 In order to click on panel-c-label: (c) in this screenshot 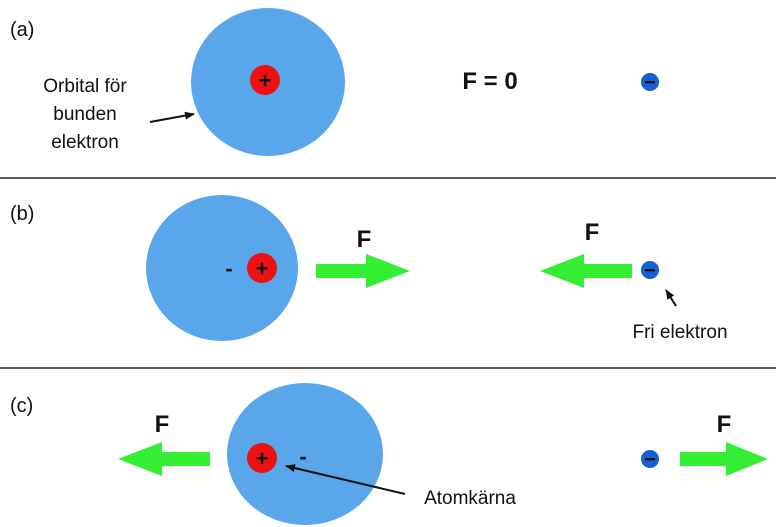, I will do `click(21, 406)`.